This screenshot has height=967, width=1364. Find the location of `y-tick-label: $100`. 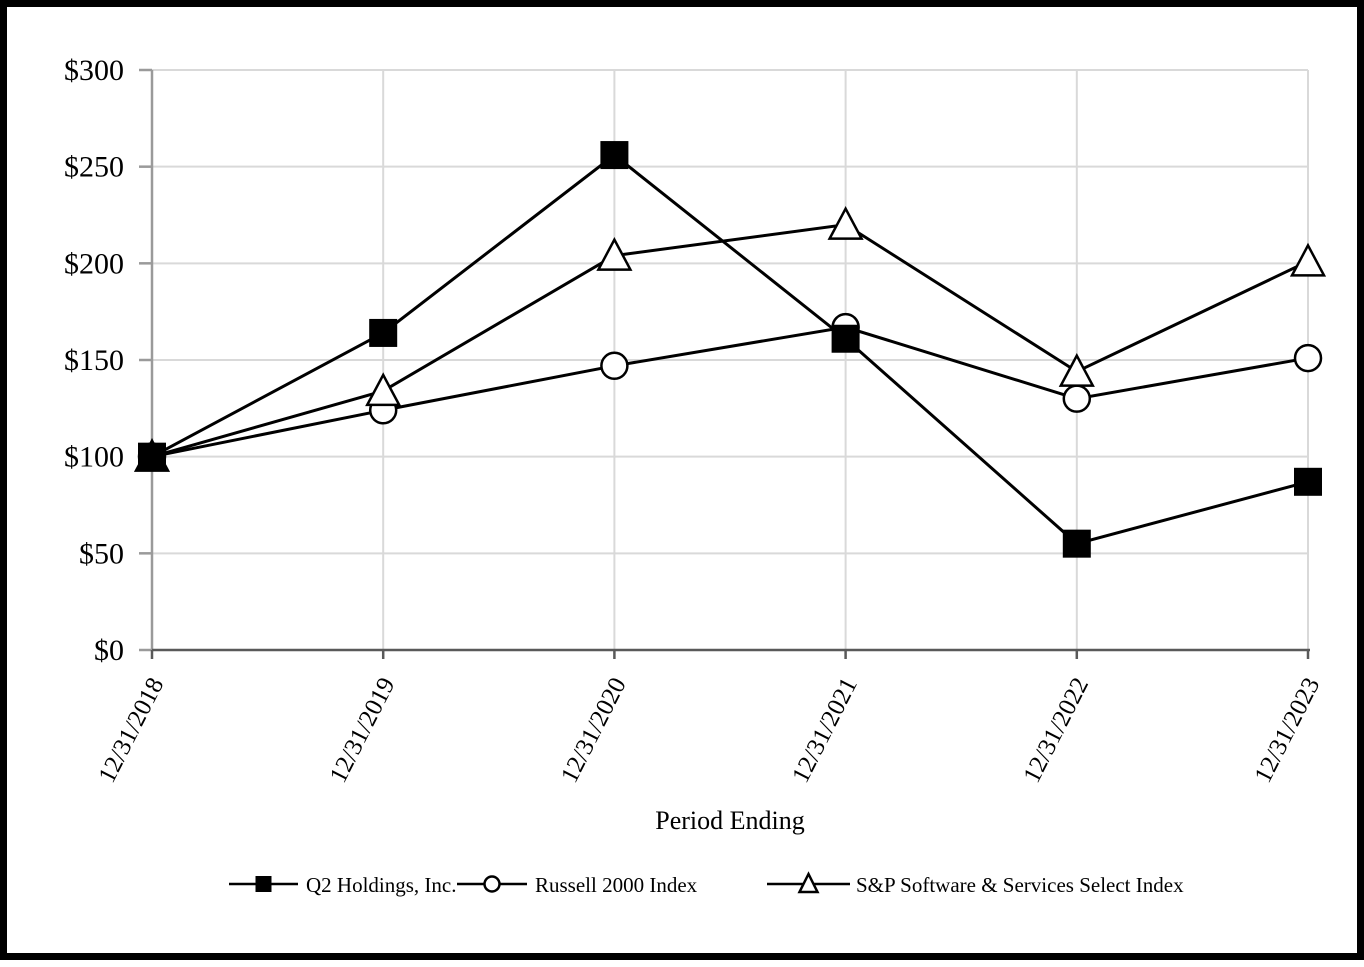

y-tick-label: $100 is located at coordinates (94, 457).